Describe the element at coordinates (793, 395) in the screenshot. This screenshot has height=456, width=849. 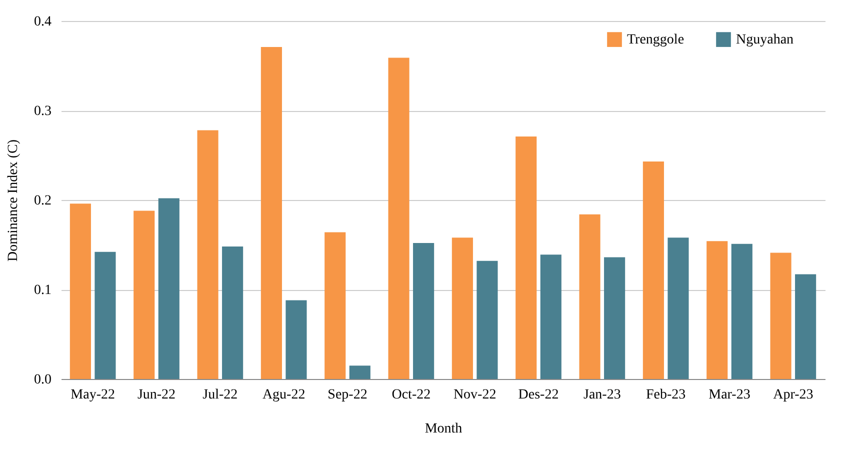
I see `x-tick-label: Apr-23` at that location.